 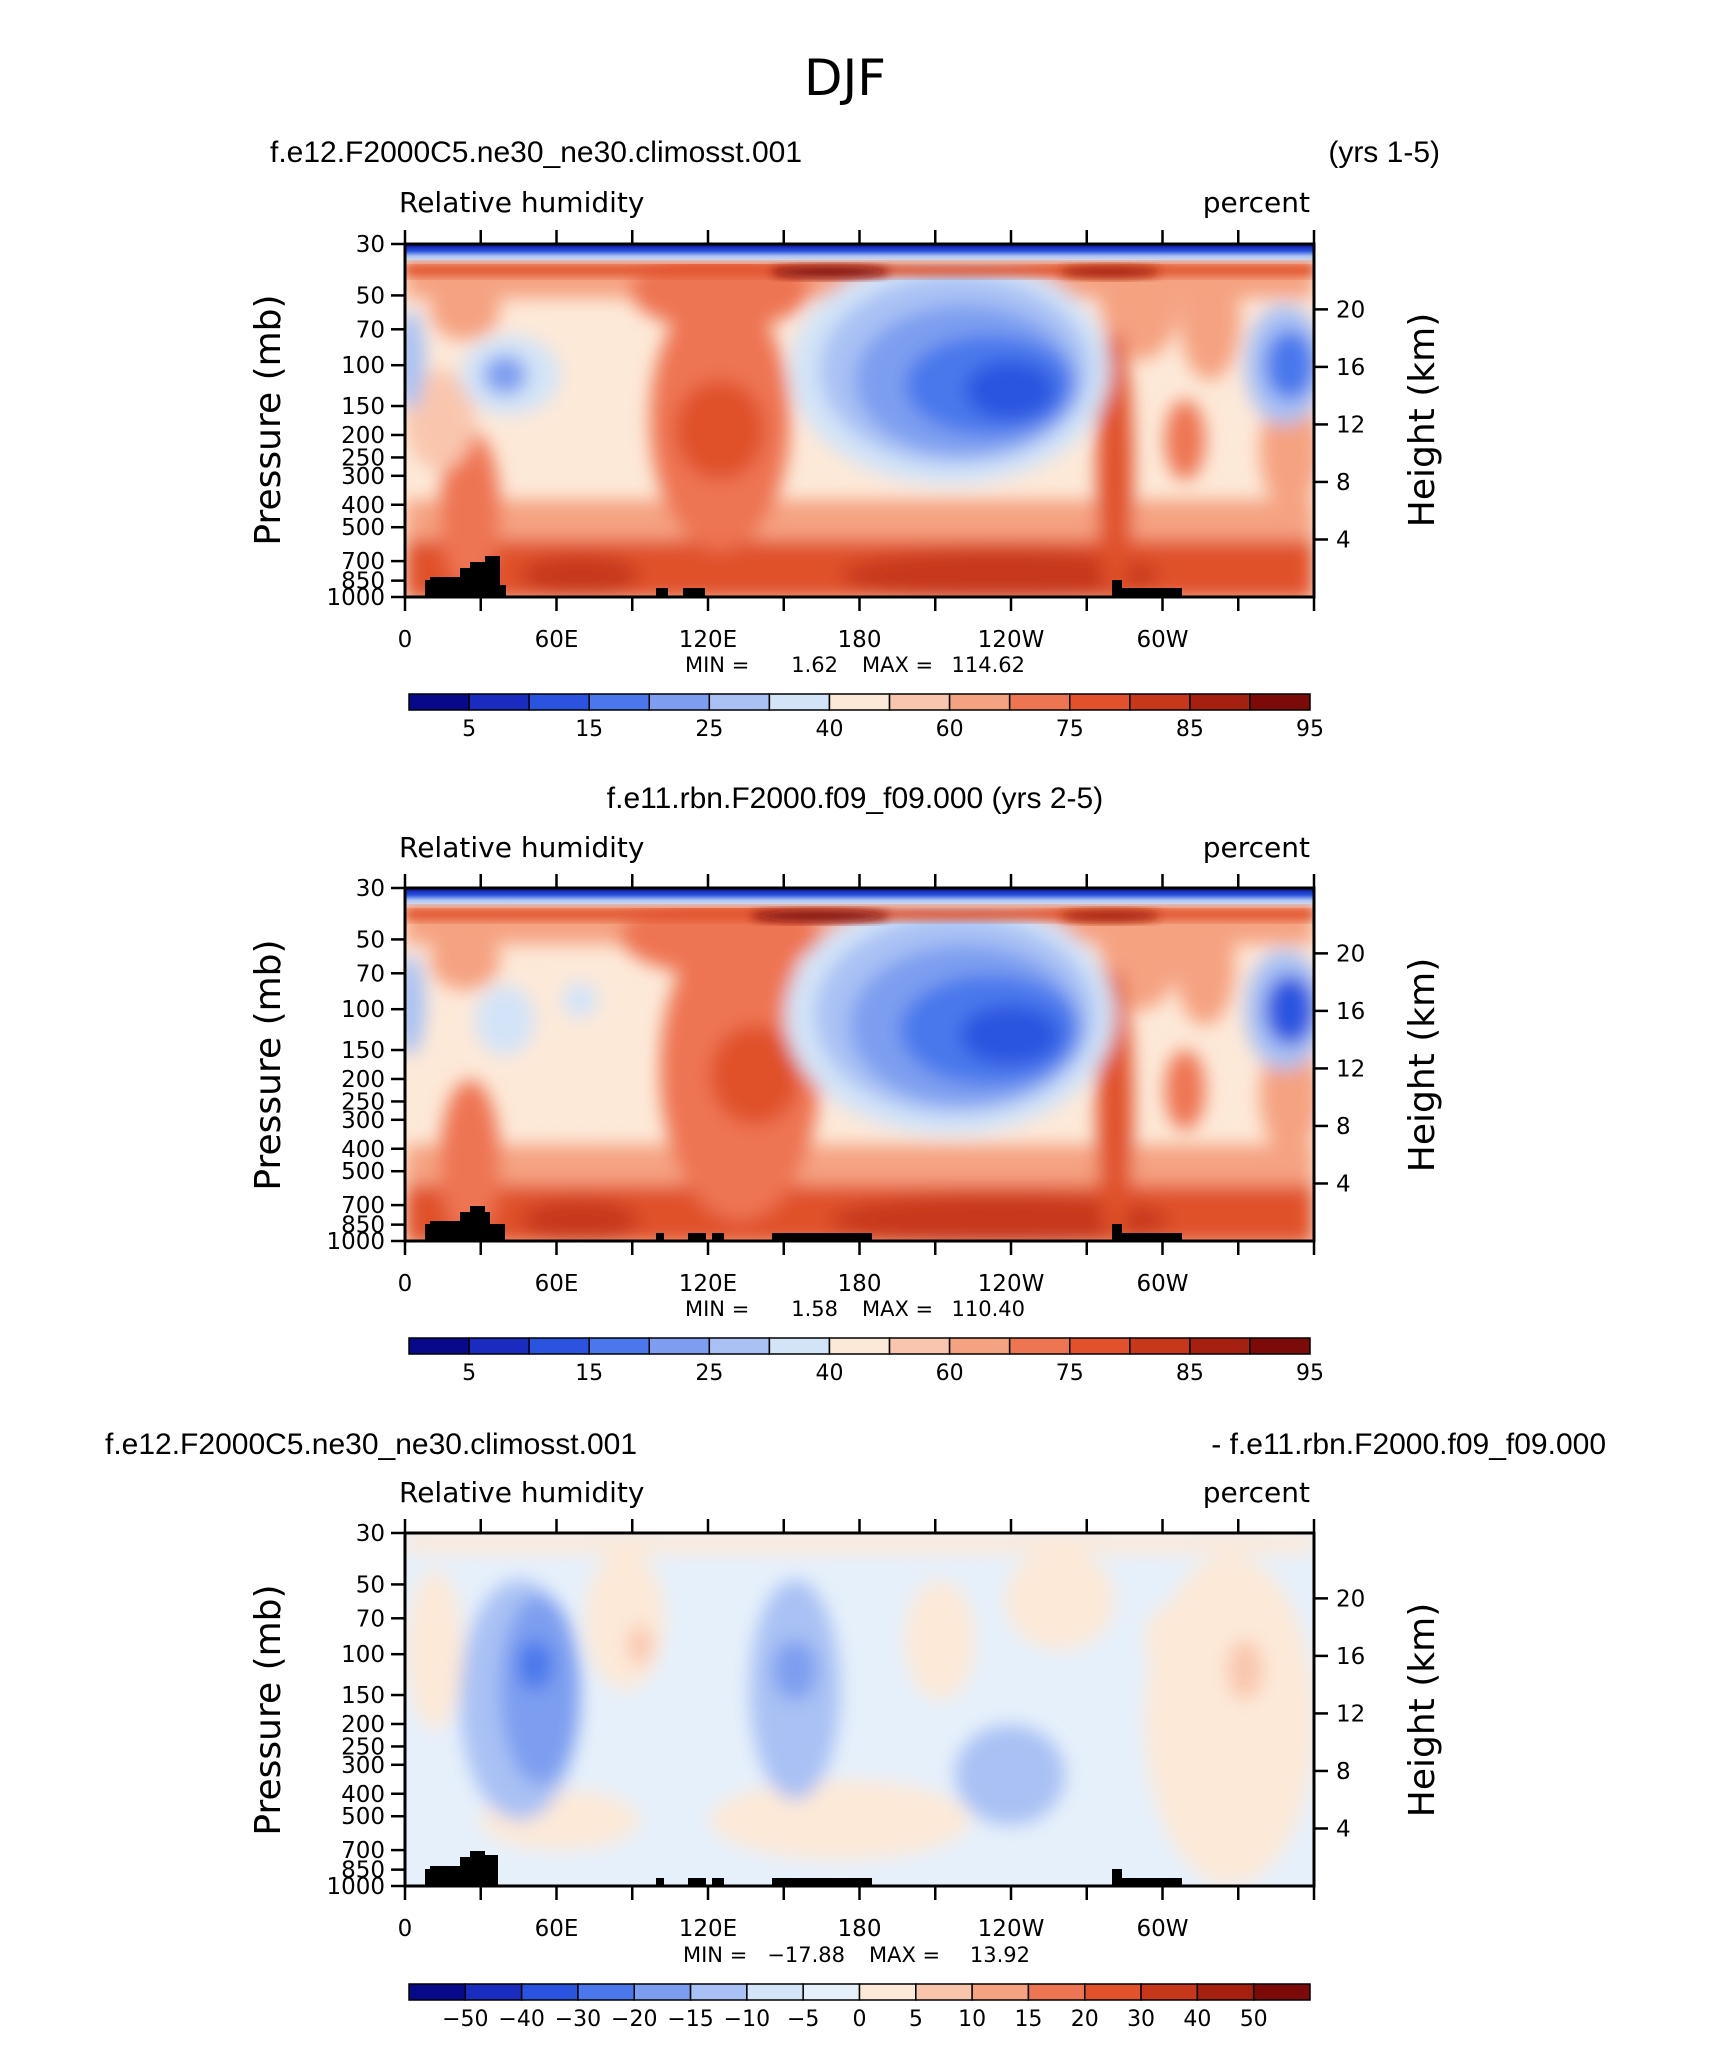 I want to click on panel-3-min-value: −17.88, so click(x=806, y=1955).